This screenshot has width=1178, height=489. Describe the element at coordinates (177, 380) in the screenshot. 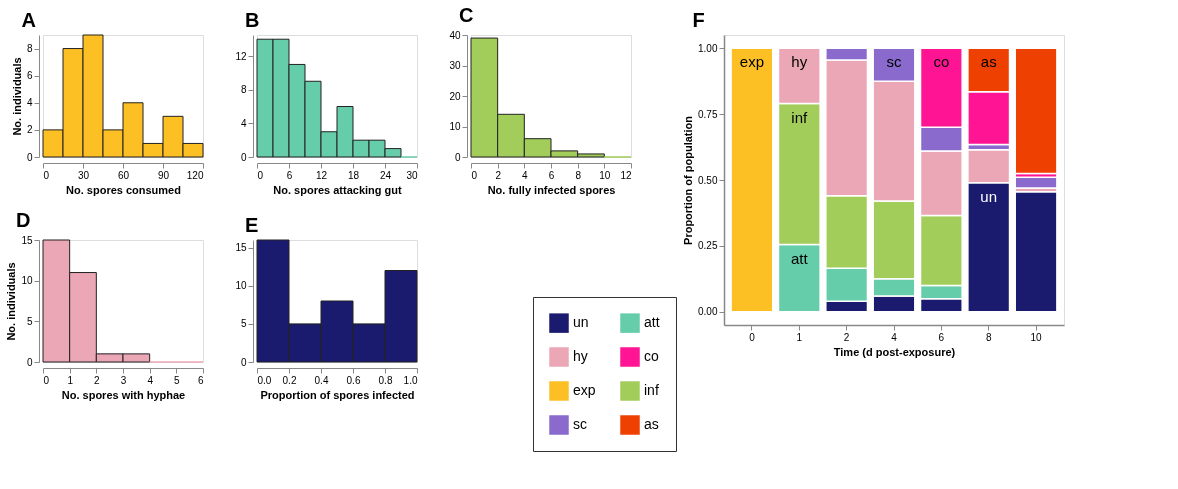

I see `x-tick-label: 5` at that location.